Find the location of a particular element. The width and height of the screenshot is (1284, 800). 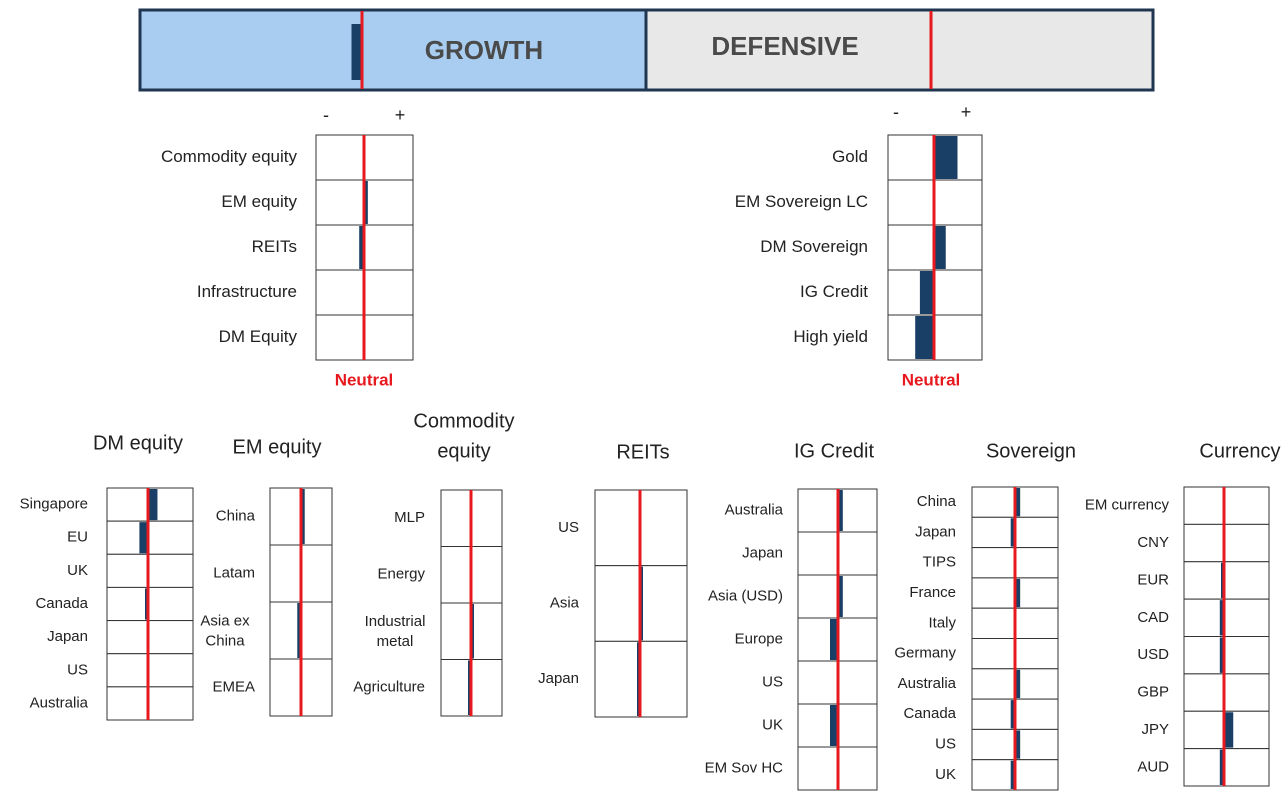

category-label: Energy is located at coordinates (401, 574).